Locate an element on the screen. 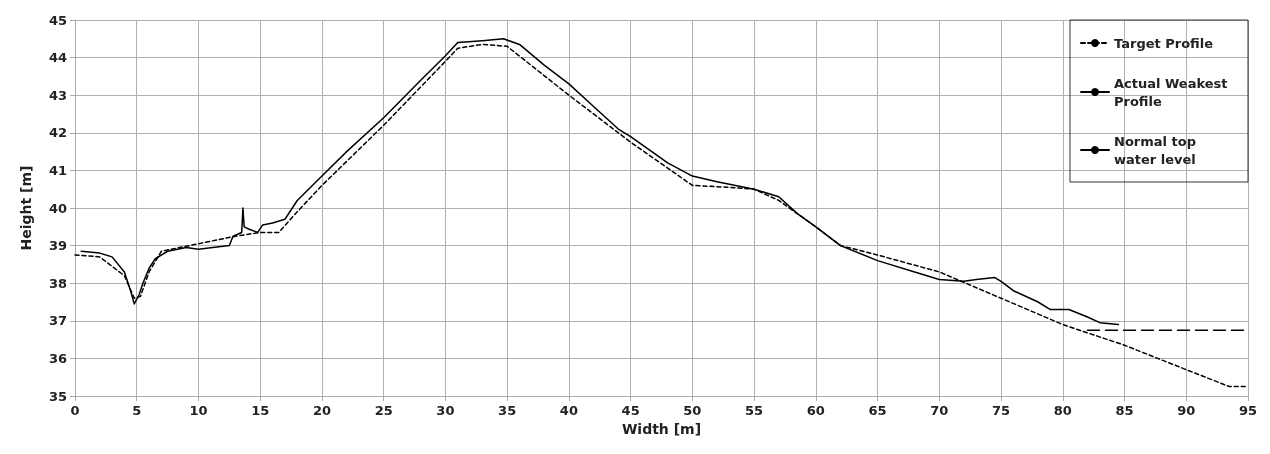 This screenshot has height=454, width=1270. x-tick-label: 15 is located at coordinates (260, 410).